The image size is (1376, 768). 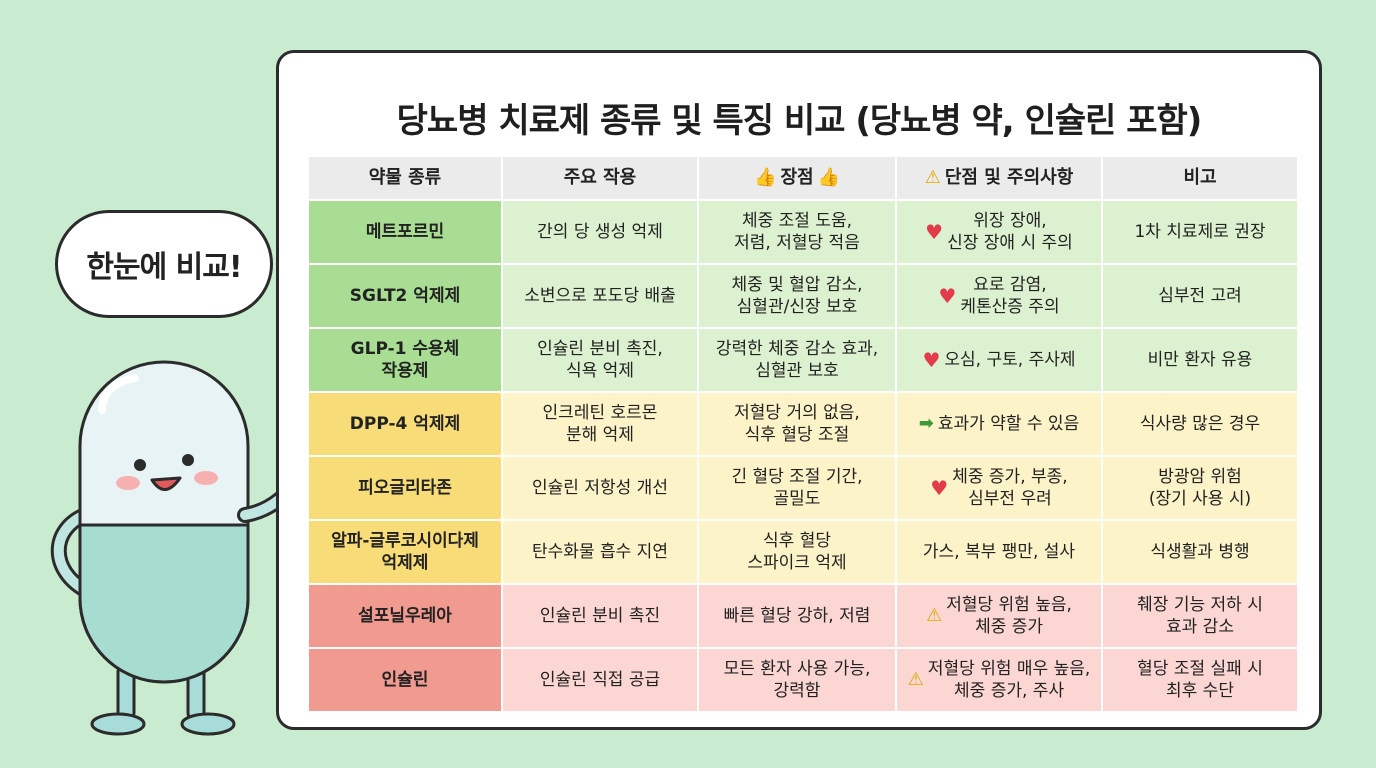 What do you see at coordinates (164, 267) in the screenshot?
I see `speech-bubble-text: 한눈에 비교!` at bounding box center [164, 267].